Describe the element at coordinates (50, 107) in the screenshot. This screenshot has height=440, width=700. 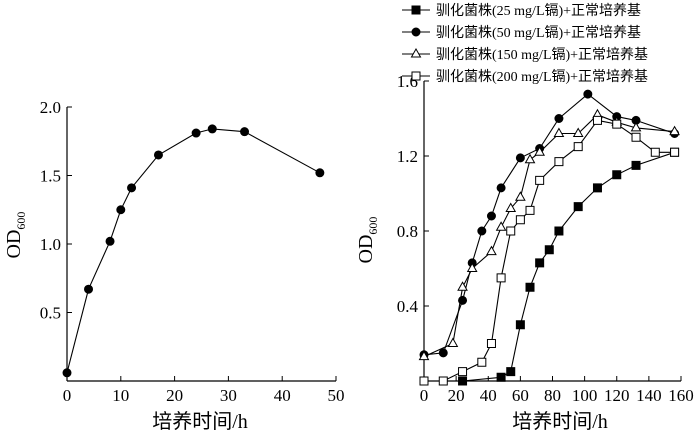
I see `y-tick-label: 2.0` at that location.